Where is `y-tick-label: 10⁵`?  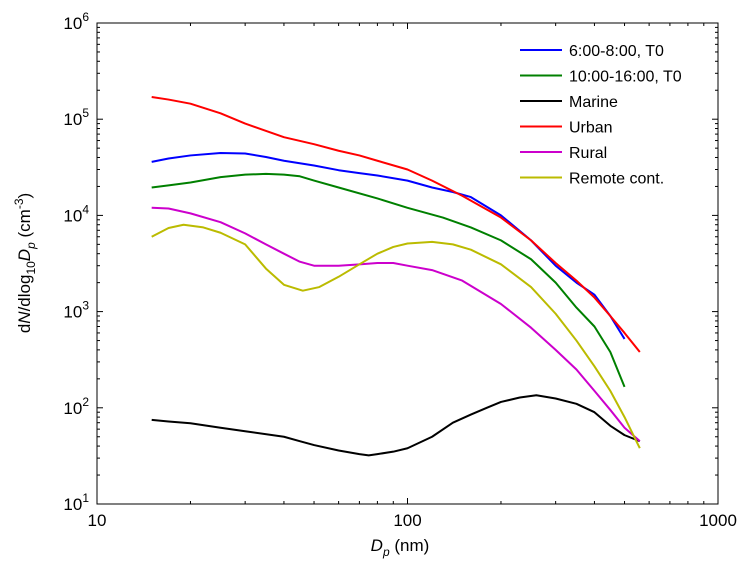
y-tick-label: 10⁵ is located at coordinates (76, 117).